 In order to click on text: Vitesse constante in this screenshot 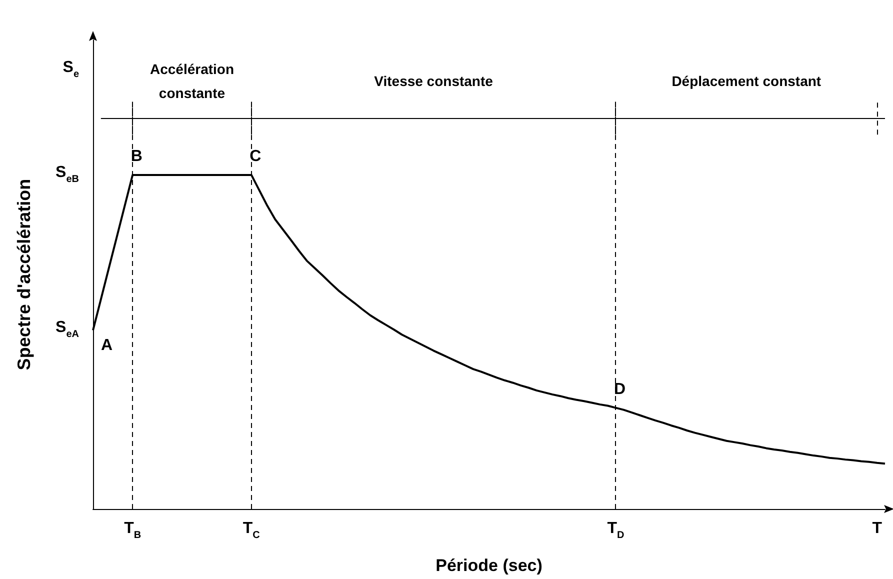, I will do `click(433, 82)`.